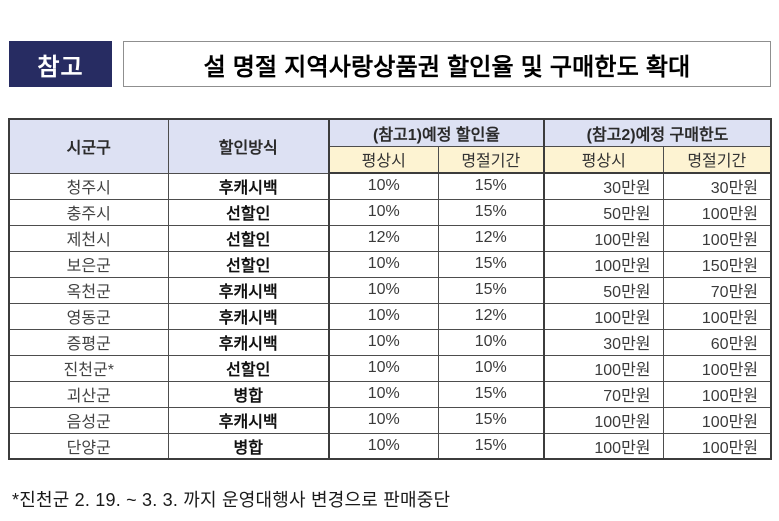 The image size is (779, 521). I want to click on table-row: 진천군* 선할인 10% 10% 100만원 100만원, so click(390, 368).